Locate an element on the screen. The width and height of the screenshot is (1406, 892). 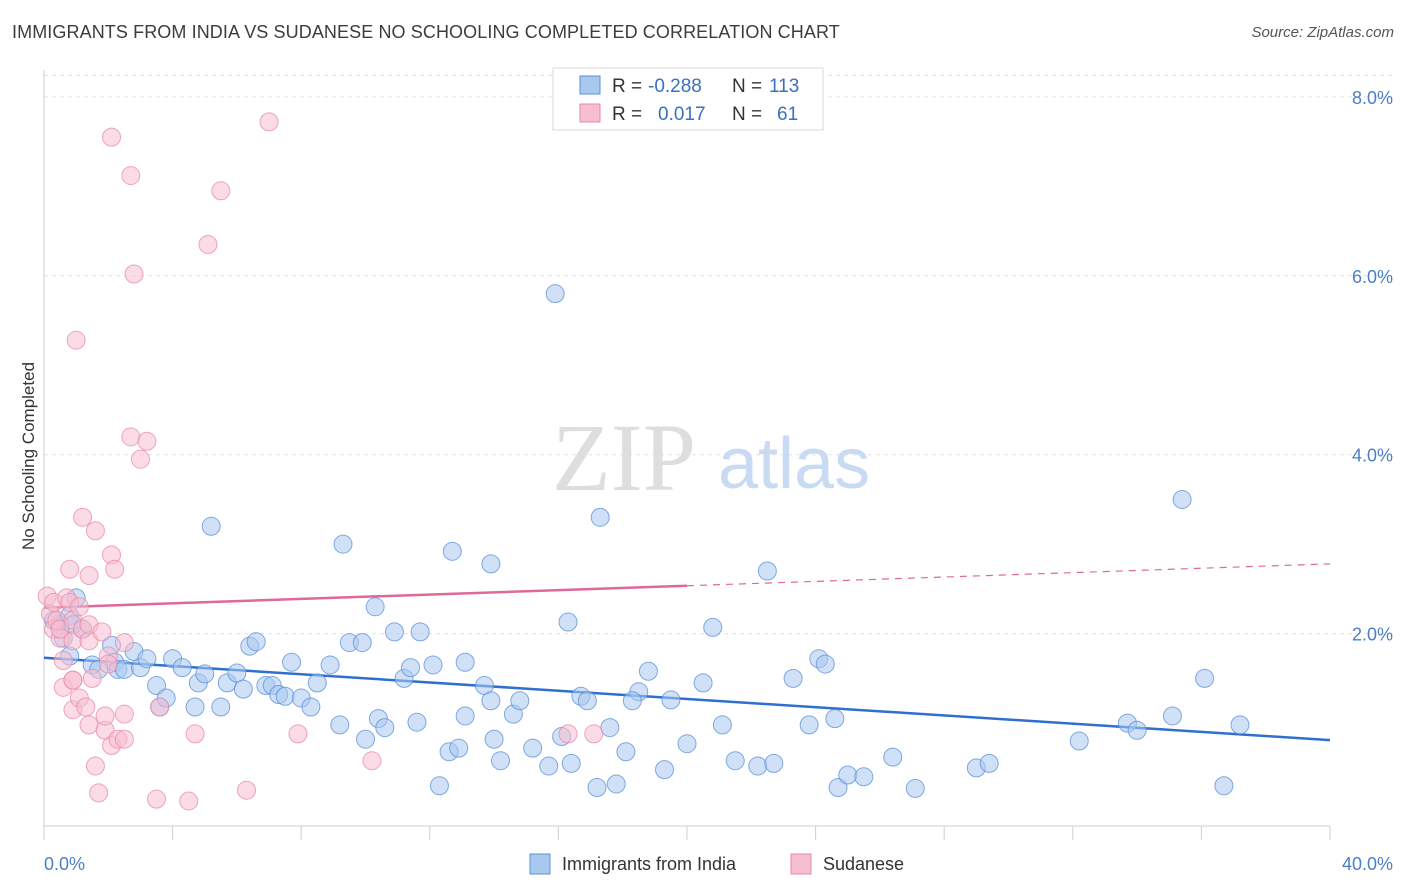
y-tick-label-0: 2.0% is located at coordinates (1372, 635).